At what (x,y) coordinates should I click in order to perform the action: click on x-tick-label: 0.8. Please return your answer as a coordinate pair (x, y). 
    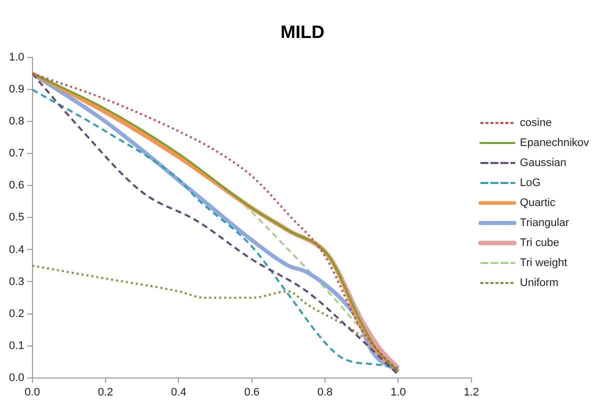
    Looking at the image, I should click on (325, 392).